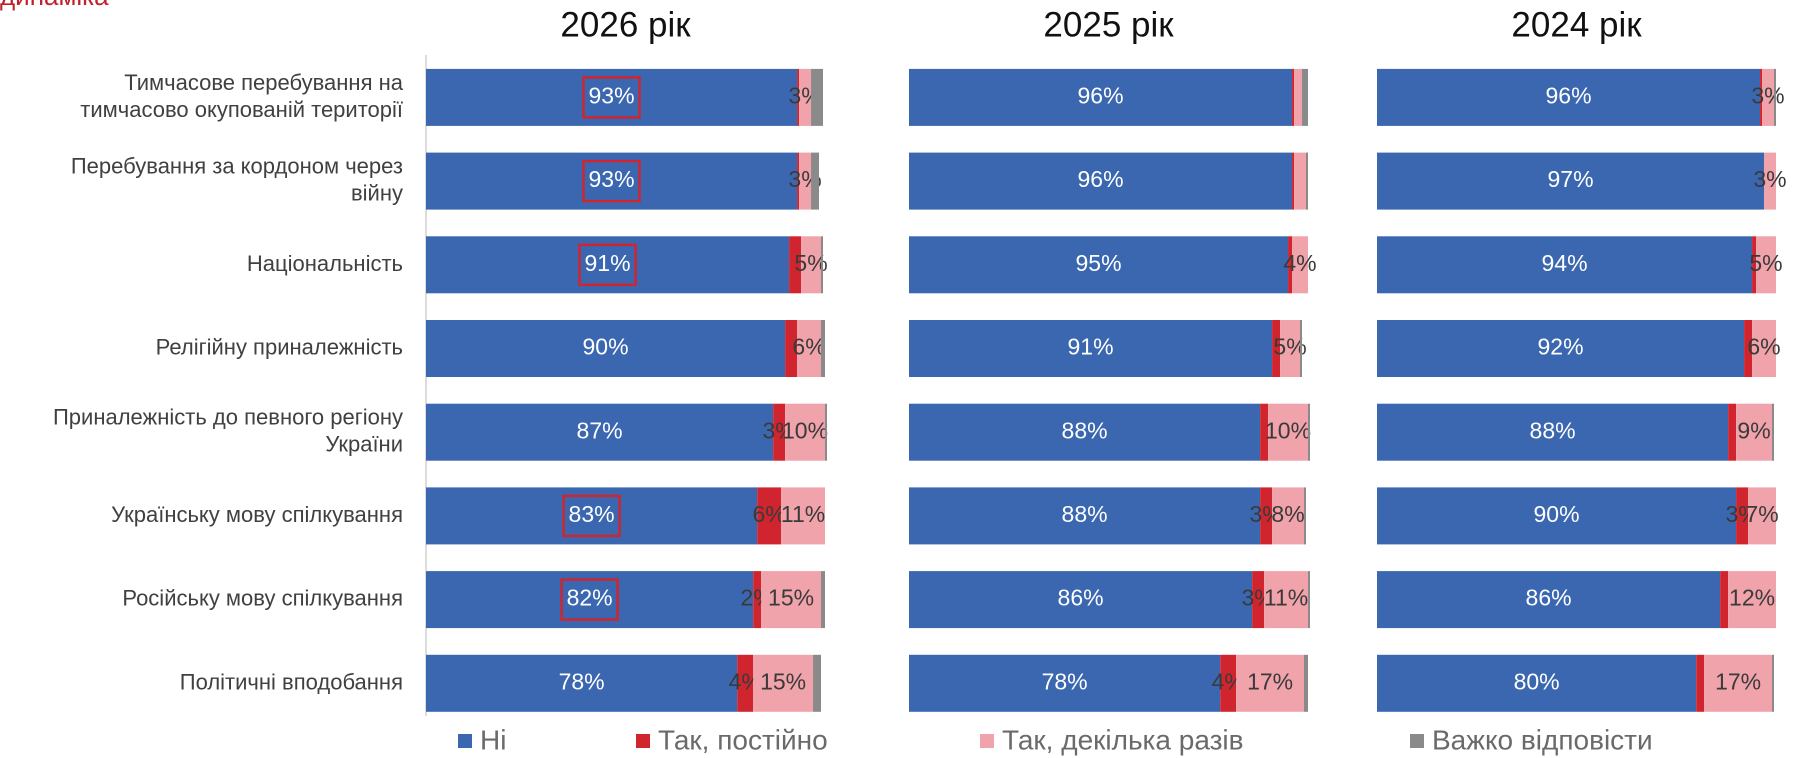 The image size is (1797, 758). I want to click on category-label: Українську мову спілкування, so click(257, 514).